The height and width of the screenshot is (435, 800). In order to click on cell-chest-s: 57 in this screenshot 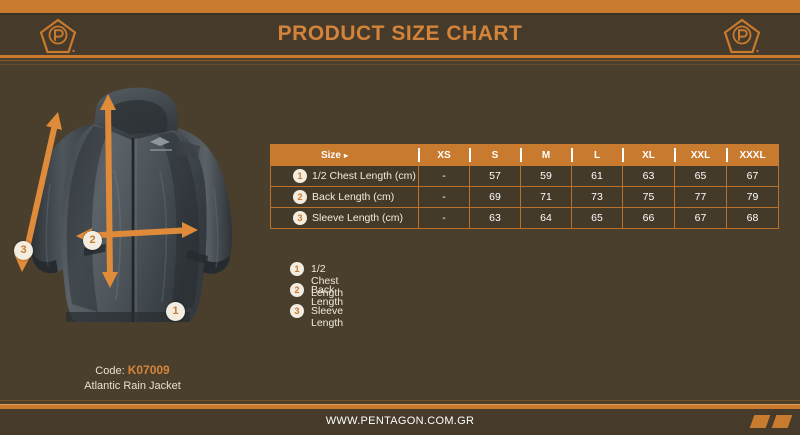, I will do `click(495, 176)`.